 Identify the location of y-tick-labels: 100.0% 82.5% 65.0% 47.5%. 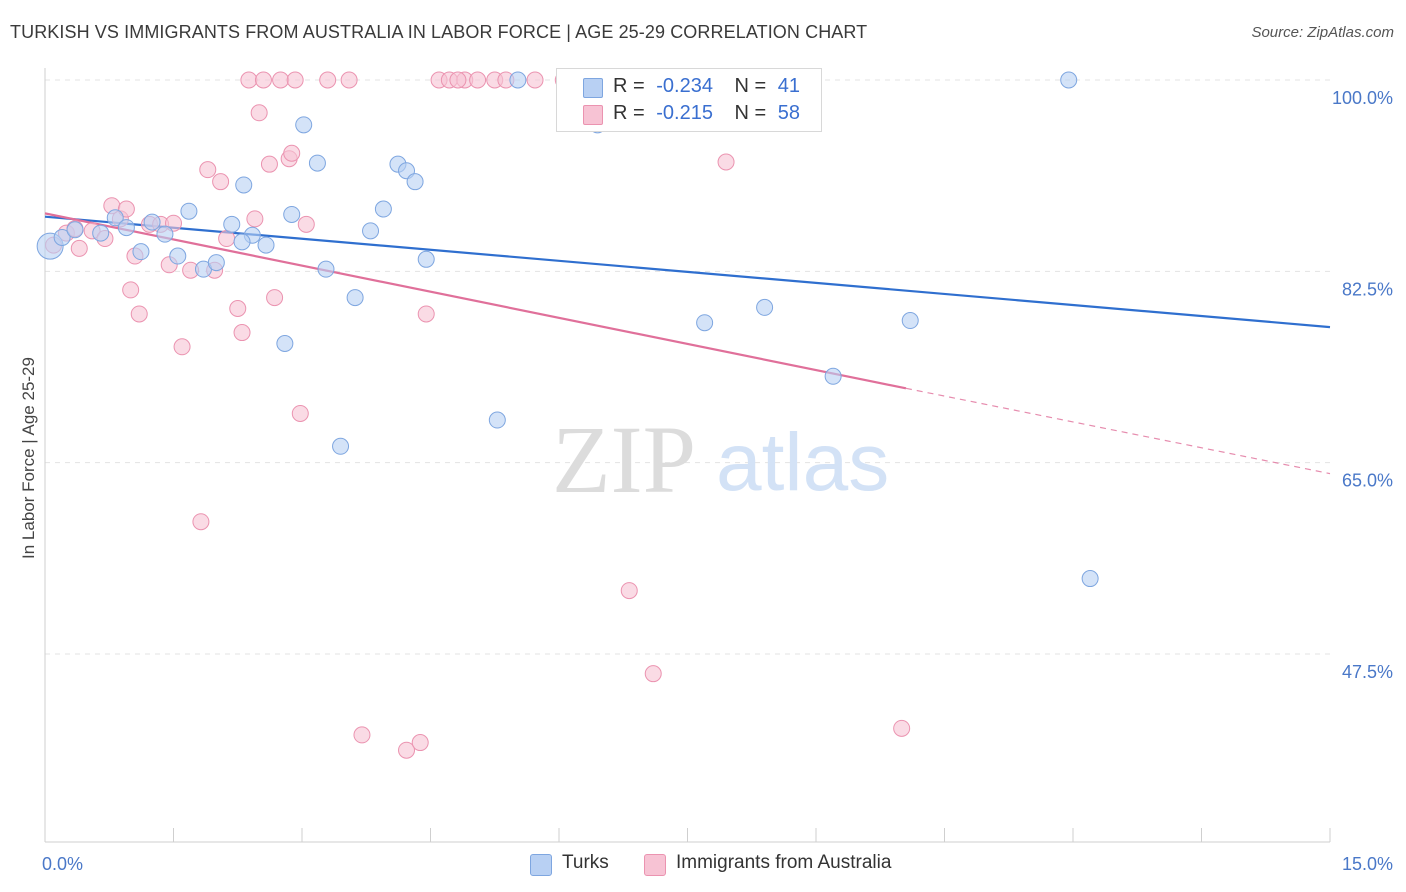
(1362, 385).